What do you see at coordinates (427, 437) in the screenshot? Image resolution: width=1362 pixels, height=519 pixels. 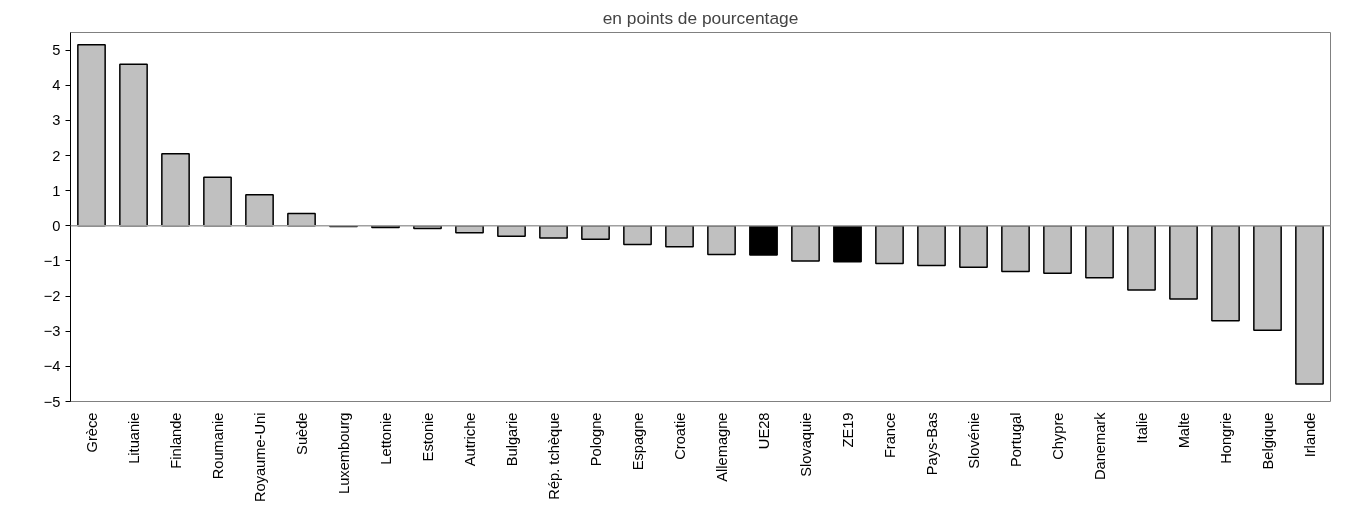 I see `x-tick-label: Estonie` at bounding box center [427, 437].